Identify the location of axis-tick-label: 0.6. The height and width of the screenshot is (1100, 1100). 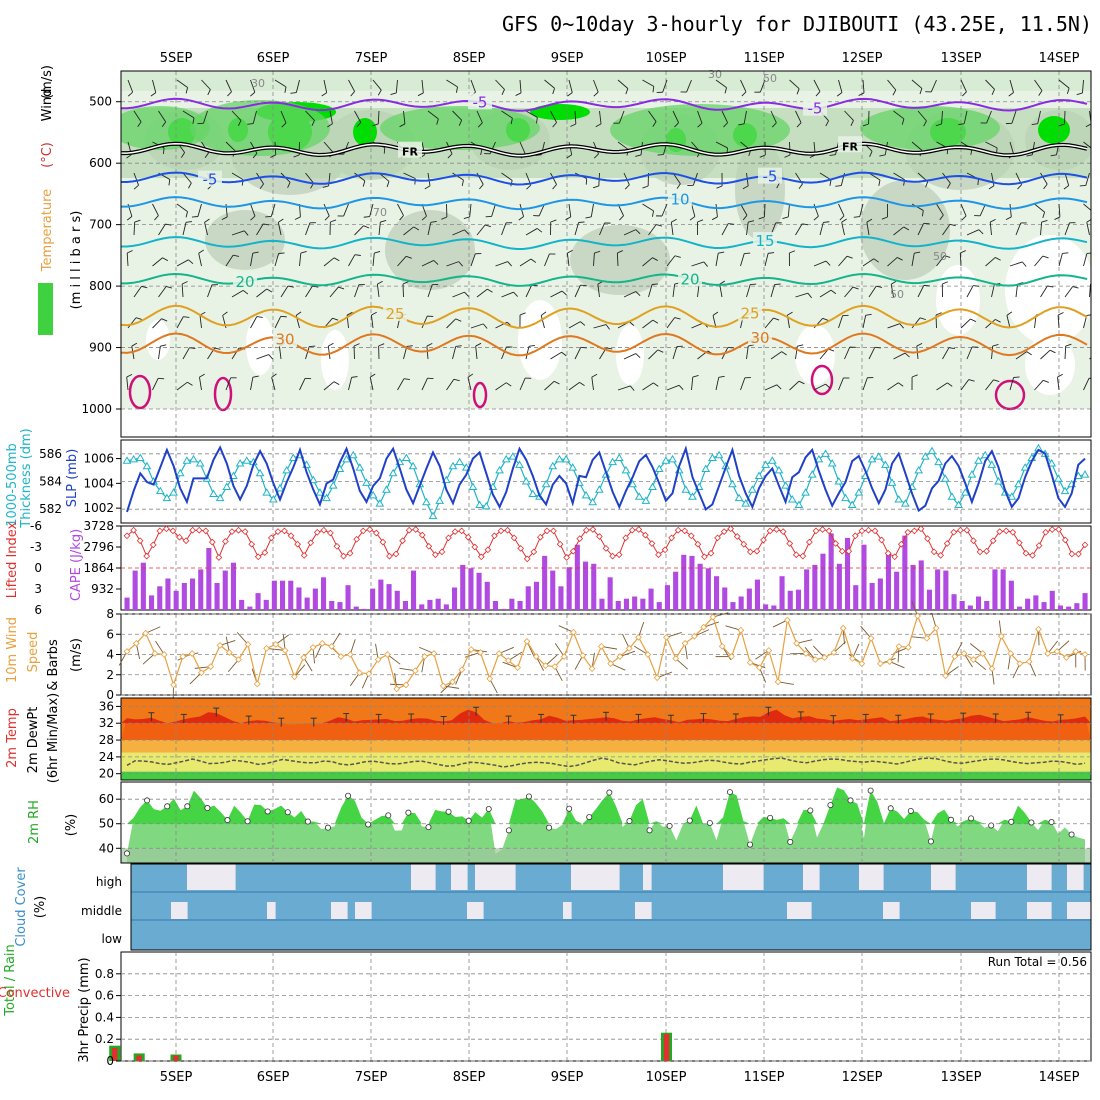
(104, 996).